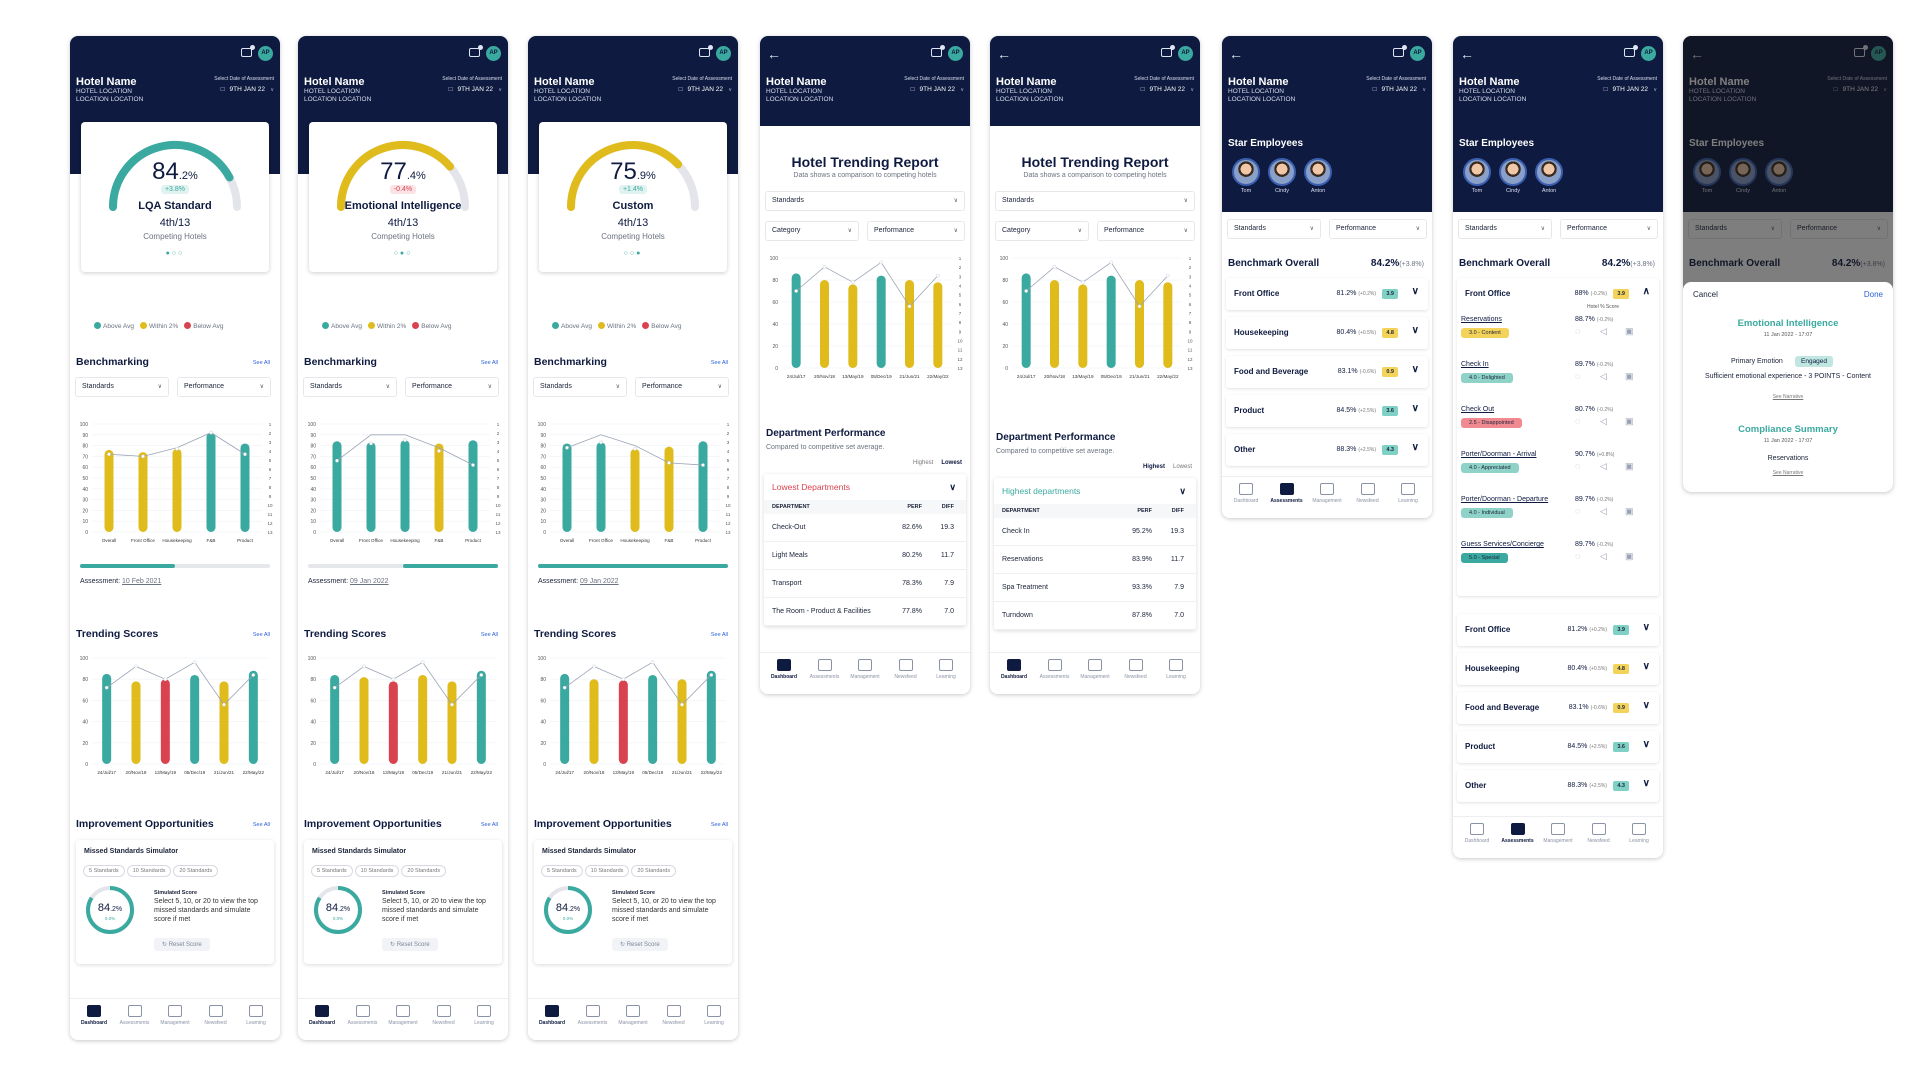 This screenshot has width=1920, height=1087. I want to click on see-narrative-link: See Narrative, so click(1788, 397).